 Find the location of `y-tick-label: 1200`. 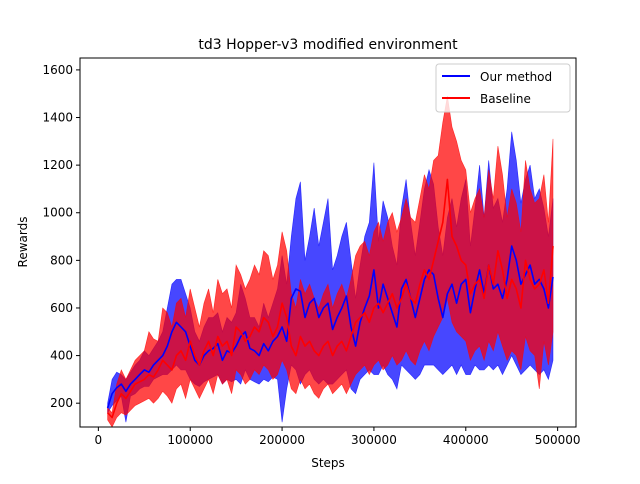

y-tick-label: 1200 is located at coordinates (57, 165).